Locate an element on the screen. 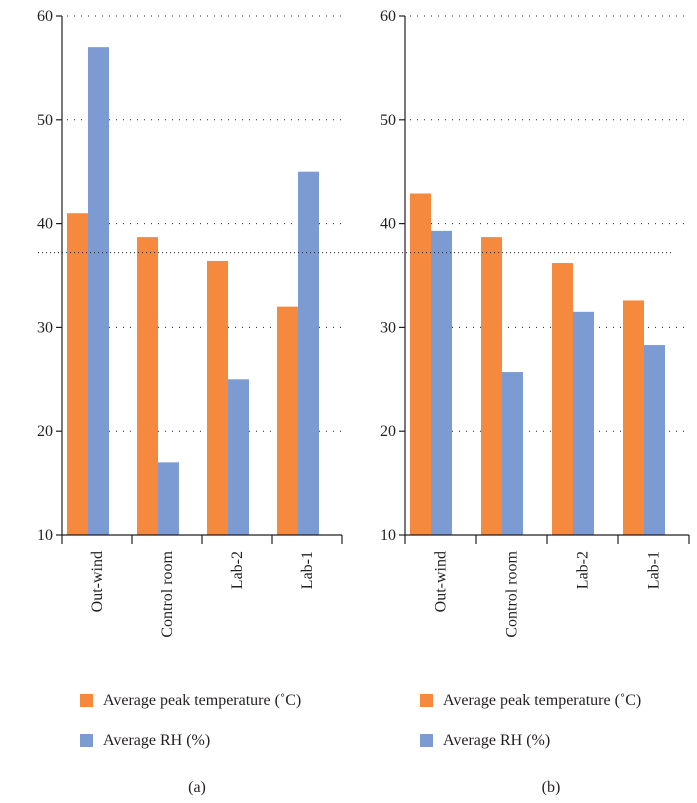 Image resolution: width=697 pixels, height=803 pixels. panel-label: (a) is located at coordinates (197, 787).